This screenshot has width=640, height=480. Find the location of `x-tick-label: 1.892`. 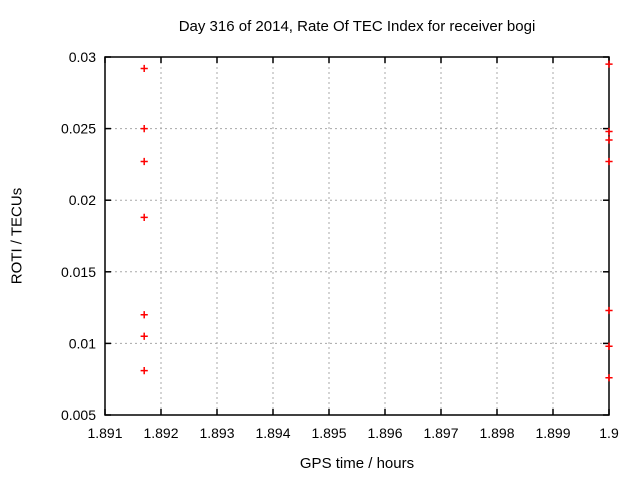

x-tick-label: 1.892 is located at coordinates (160, 433).